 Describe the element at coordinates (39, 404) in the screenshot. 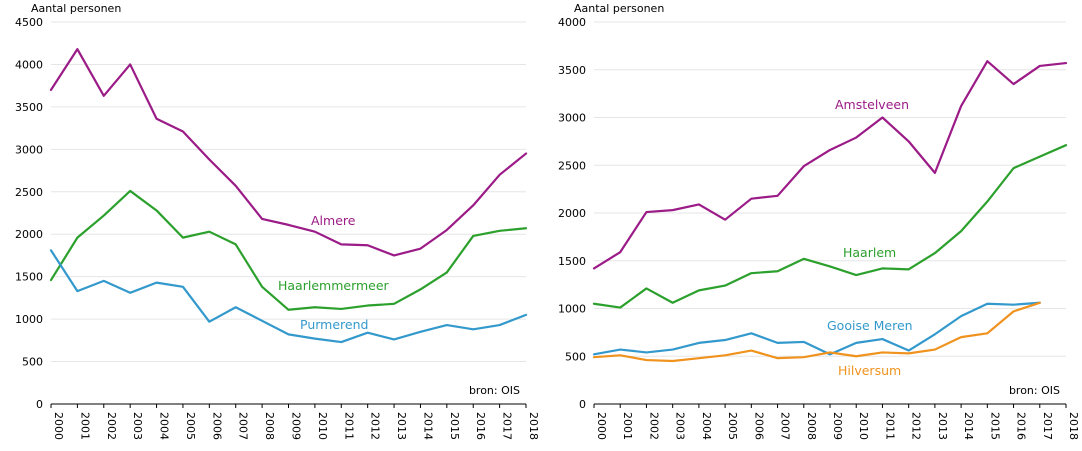

I see `panel1-y-tick-label: 0` at that location.